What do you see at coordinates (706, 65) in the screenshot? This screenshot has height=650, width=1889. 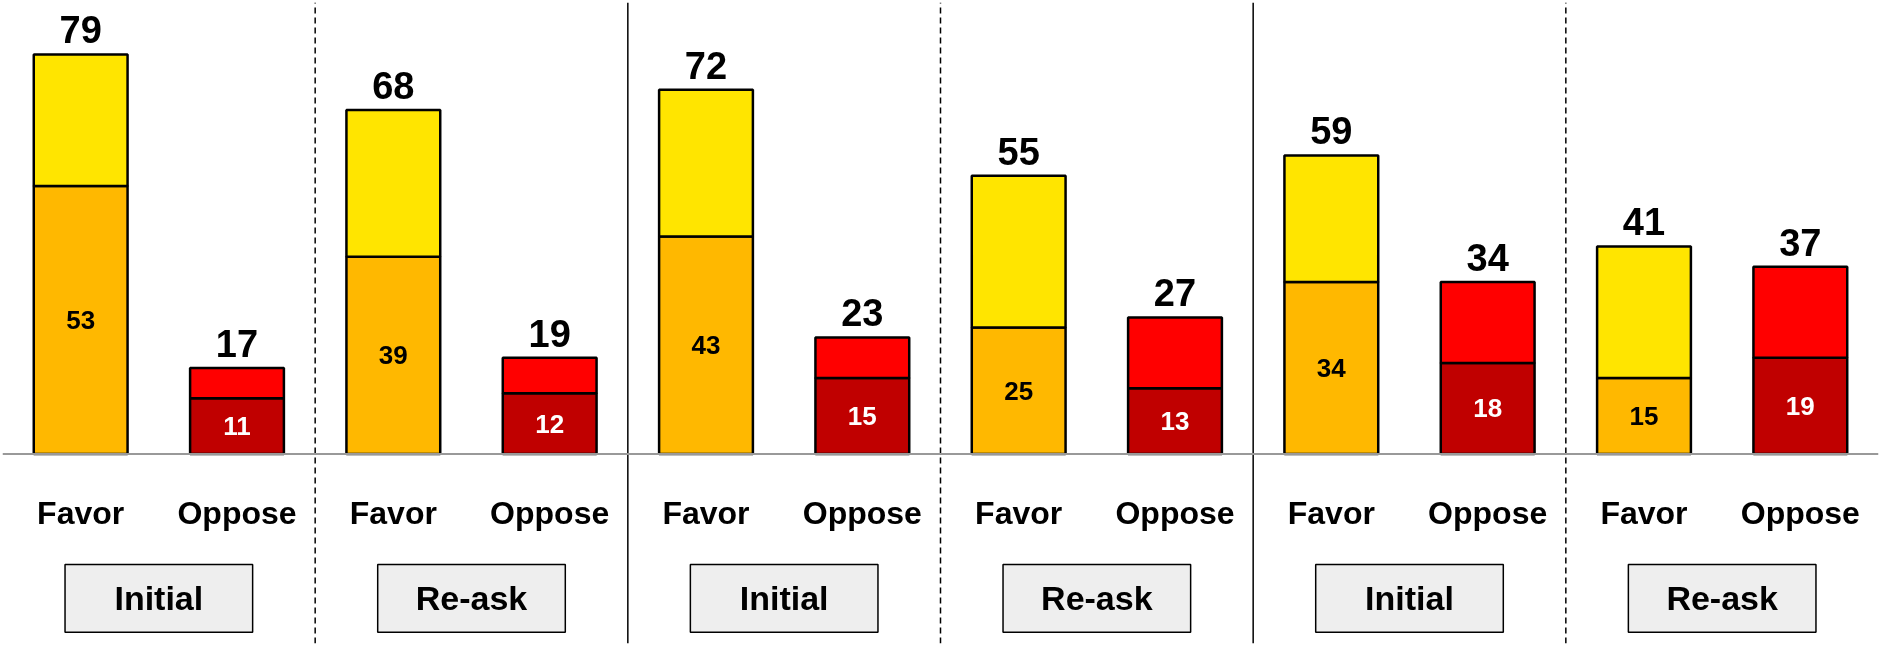 I see `total-label: 72` at bounding box center [706, 65].